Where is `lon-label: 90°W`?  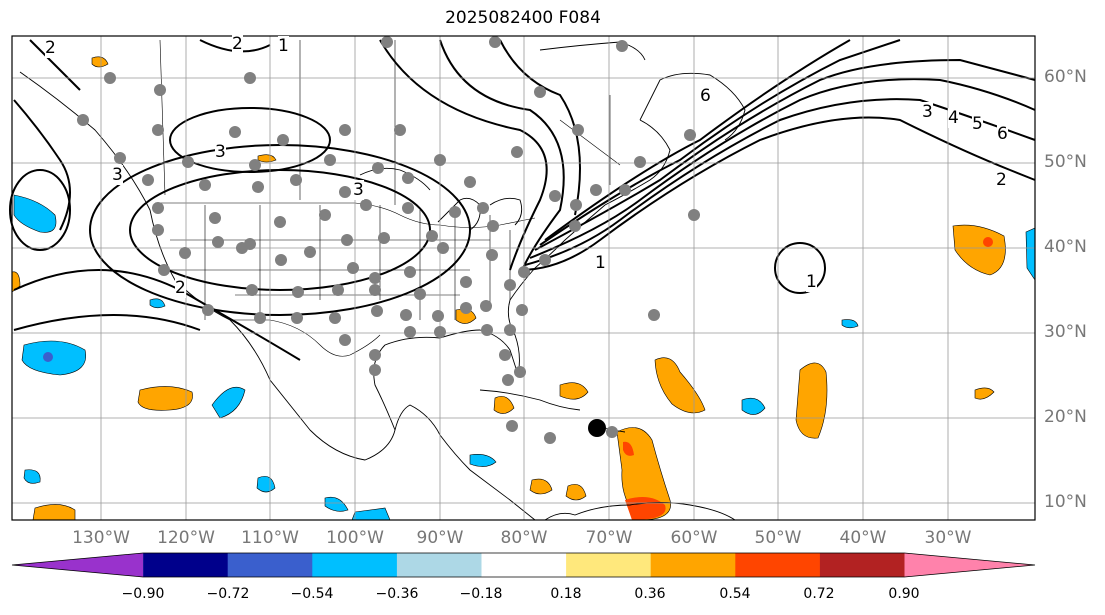
lon-label: 90°W is located at coordinates (440, 538).